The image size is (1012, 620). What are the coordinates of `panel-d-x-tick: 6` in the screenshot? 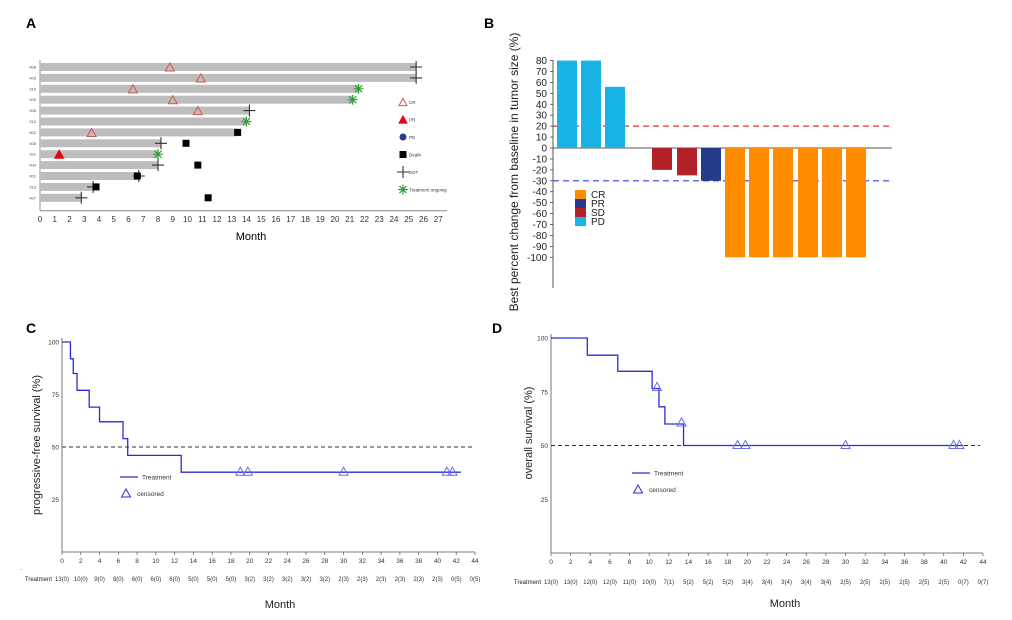 It's located at (610, 562).